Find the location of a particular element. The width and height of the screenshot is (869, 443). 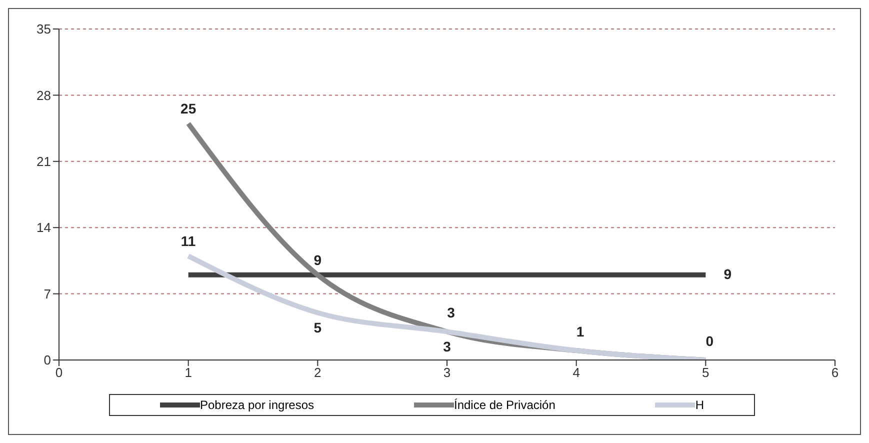

data-label: 1 is located at coordinates (580, 332).